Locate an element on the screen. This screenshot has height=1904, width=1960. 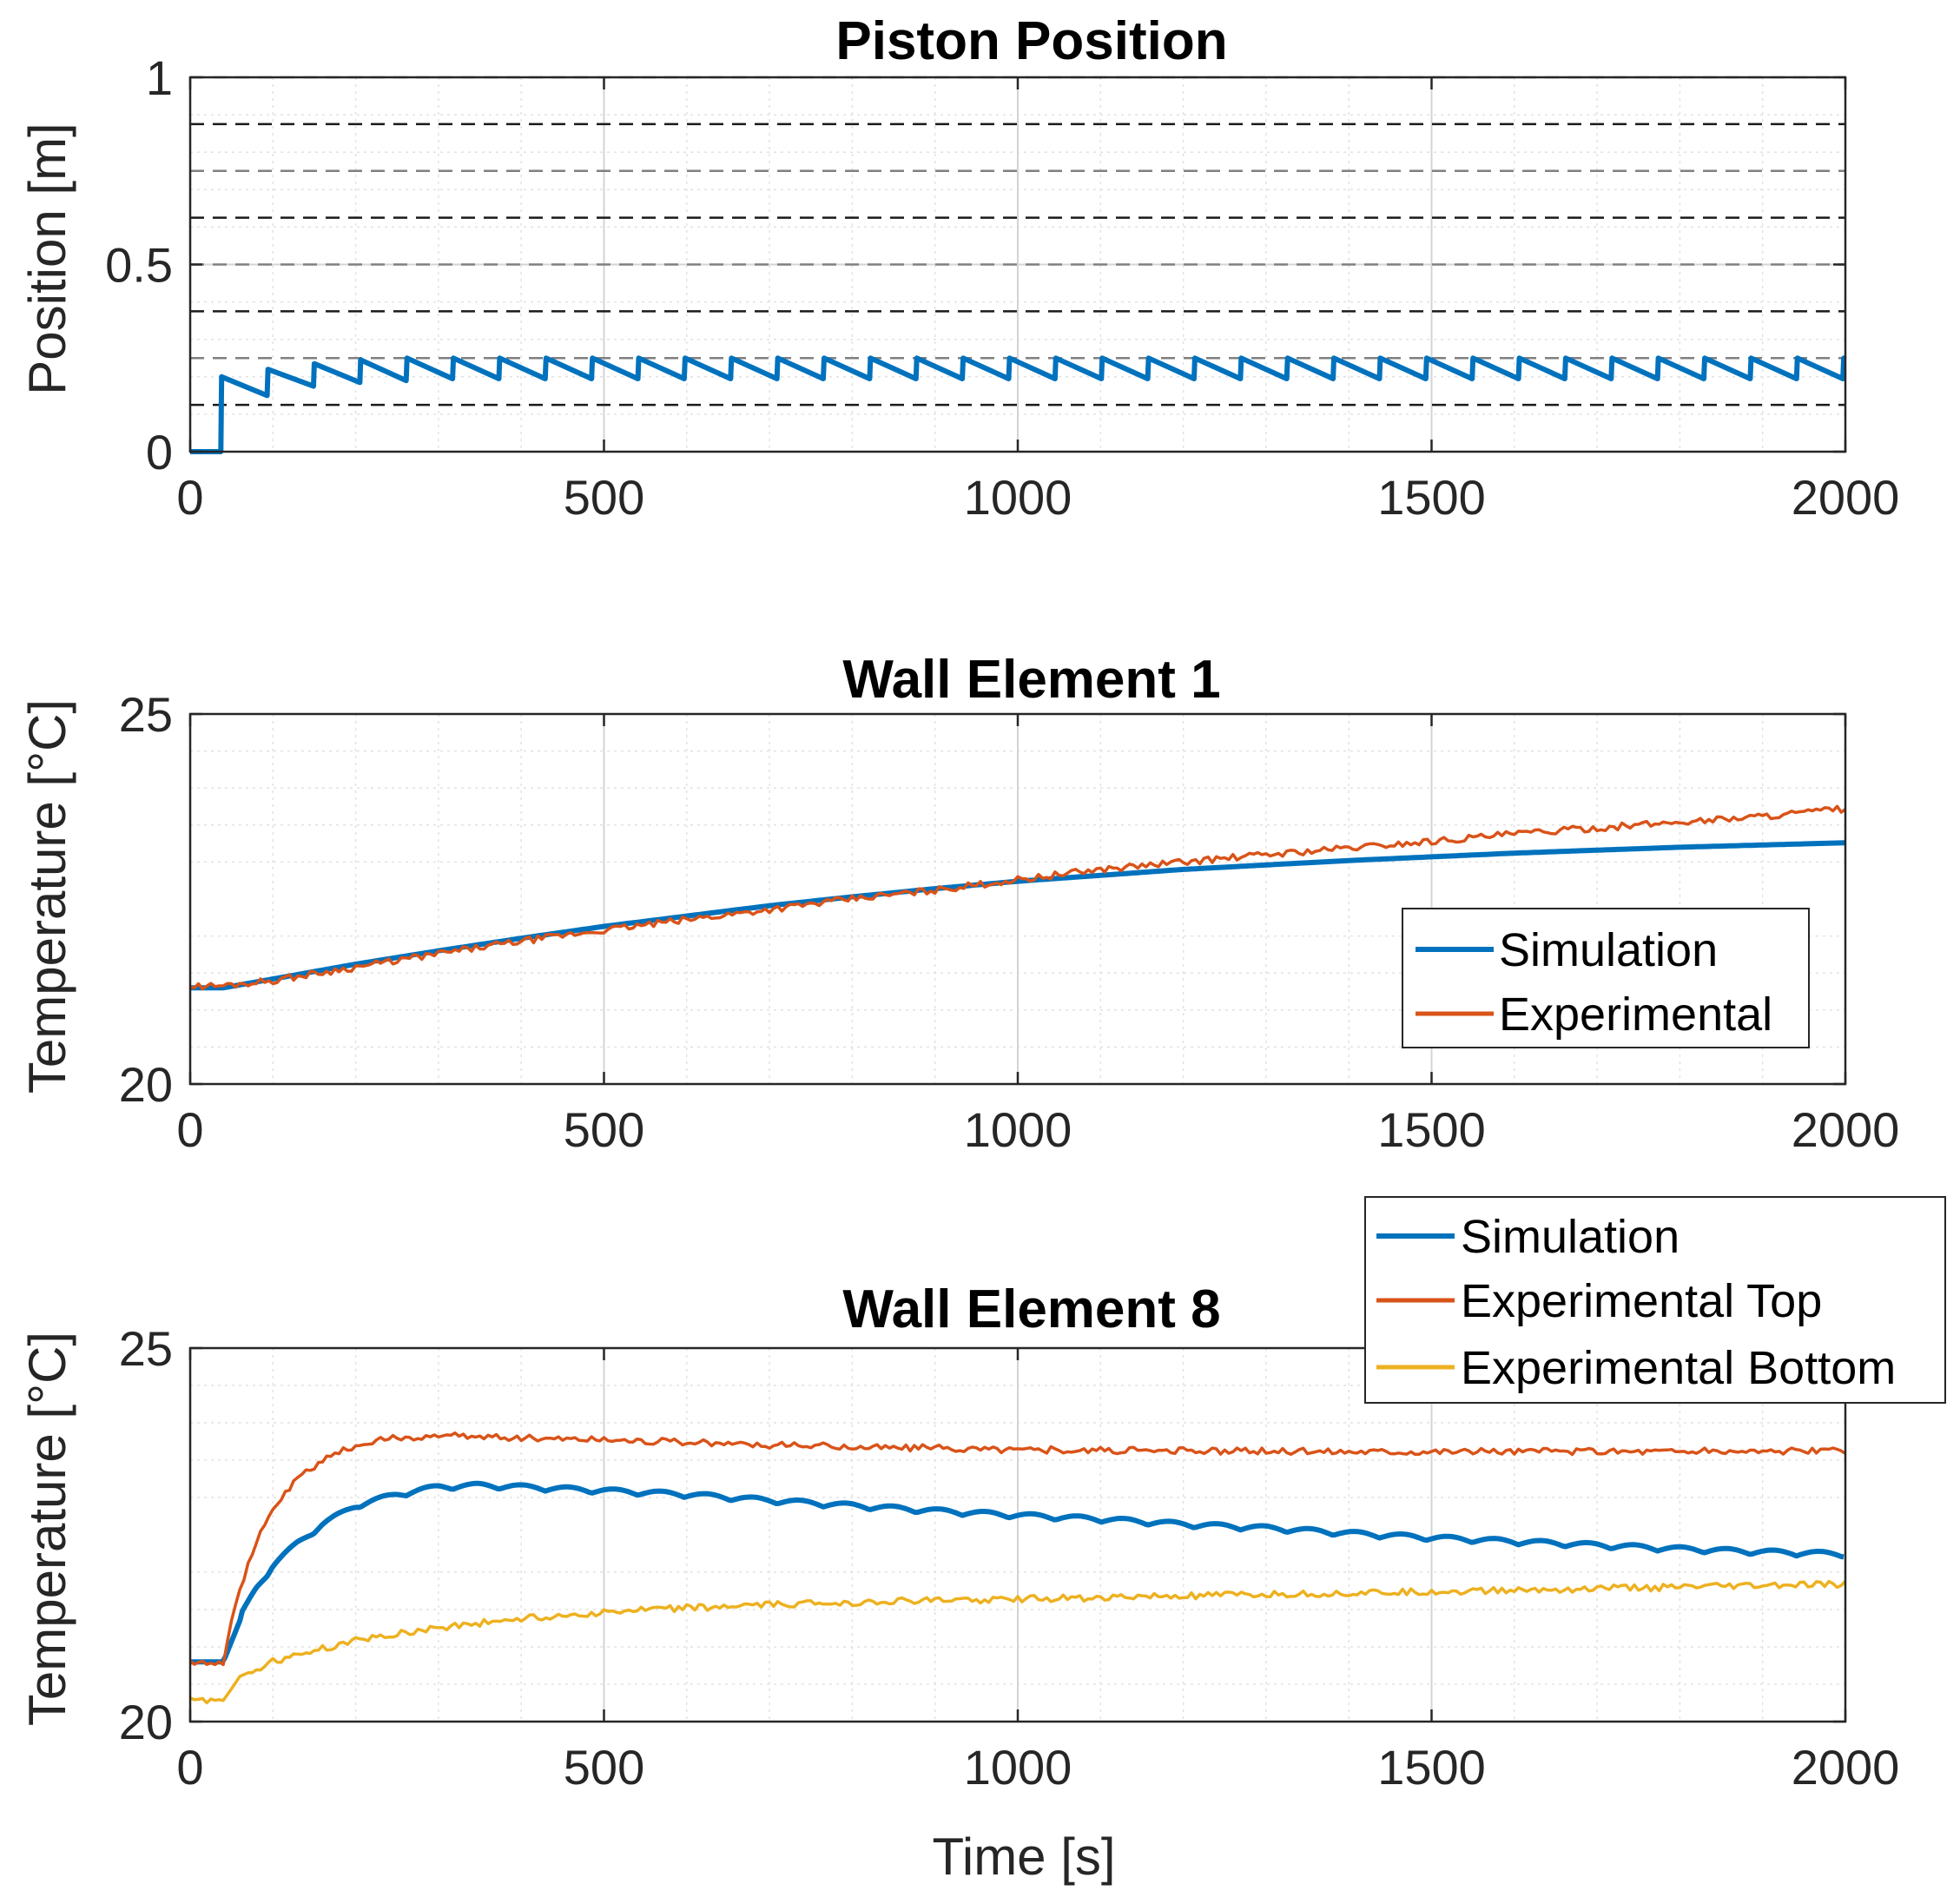
legend-label-experimental: Experimental is located at coordinates (1635, 1014).